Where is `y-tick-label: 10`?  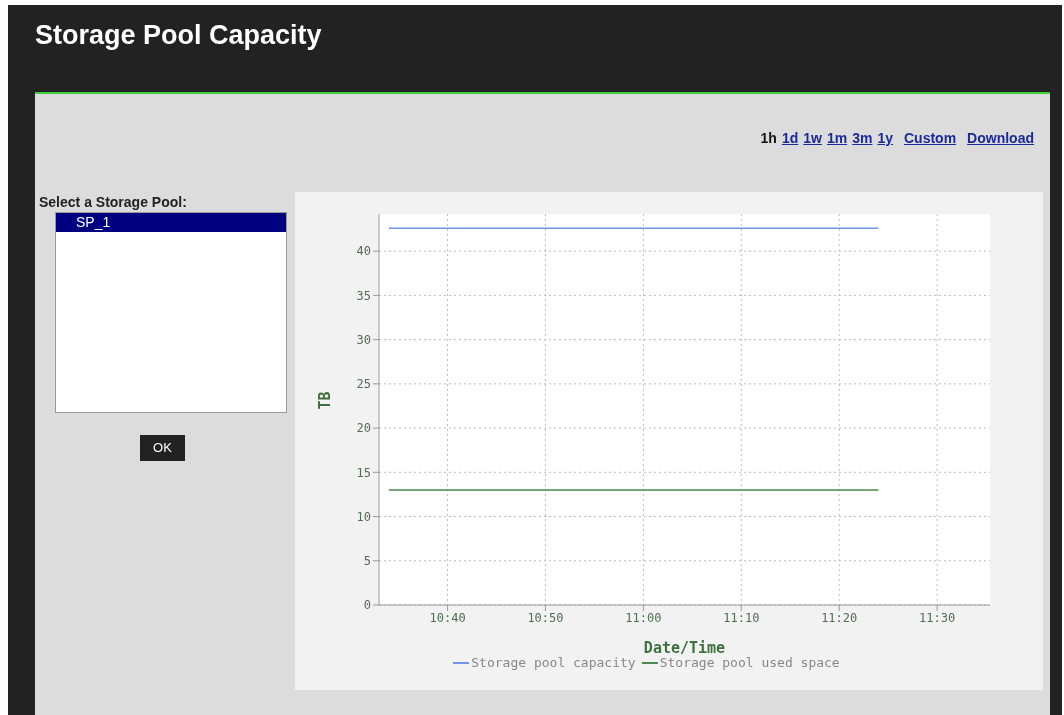
y-tick-label: 10 is located at coordinates (363, 516).